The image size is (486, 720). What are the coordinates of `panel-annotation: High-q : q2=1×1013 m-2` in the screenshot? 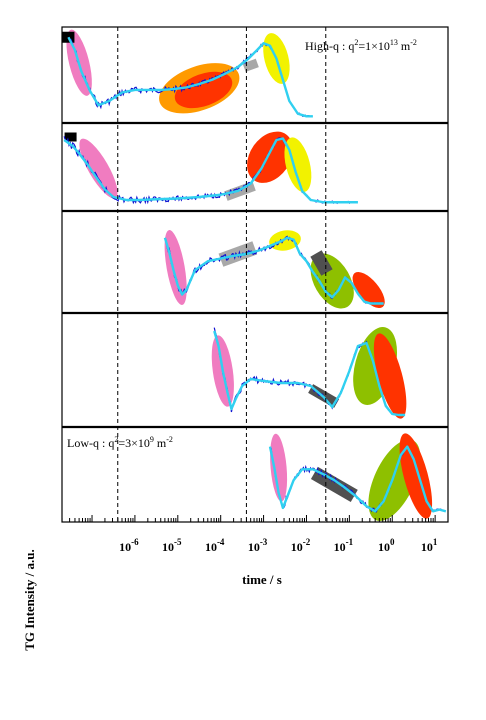 It's located at (361, 45).